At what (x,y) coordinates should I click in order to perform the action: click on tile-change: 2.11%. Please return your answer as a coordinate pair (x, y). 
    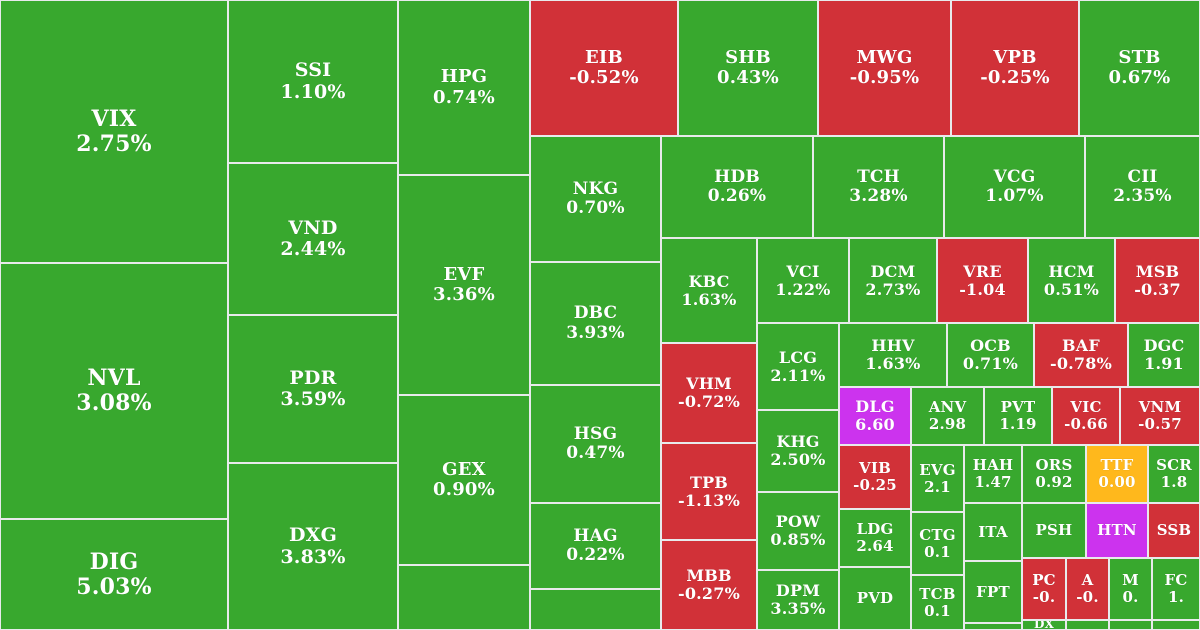
    Looking at the image, I should click on (798, 375).